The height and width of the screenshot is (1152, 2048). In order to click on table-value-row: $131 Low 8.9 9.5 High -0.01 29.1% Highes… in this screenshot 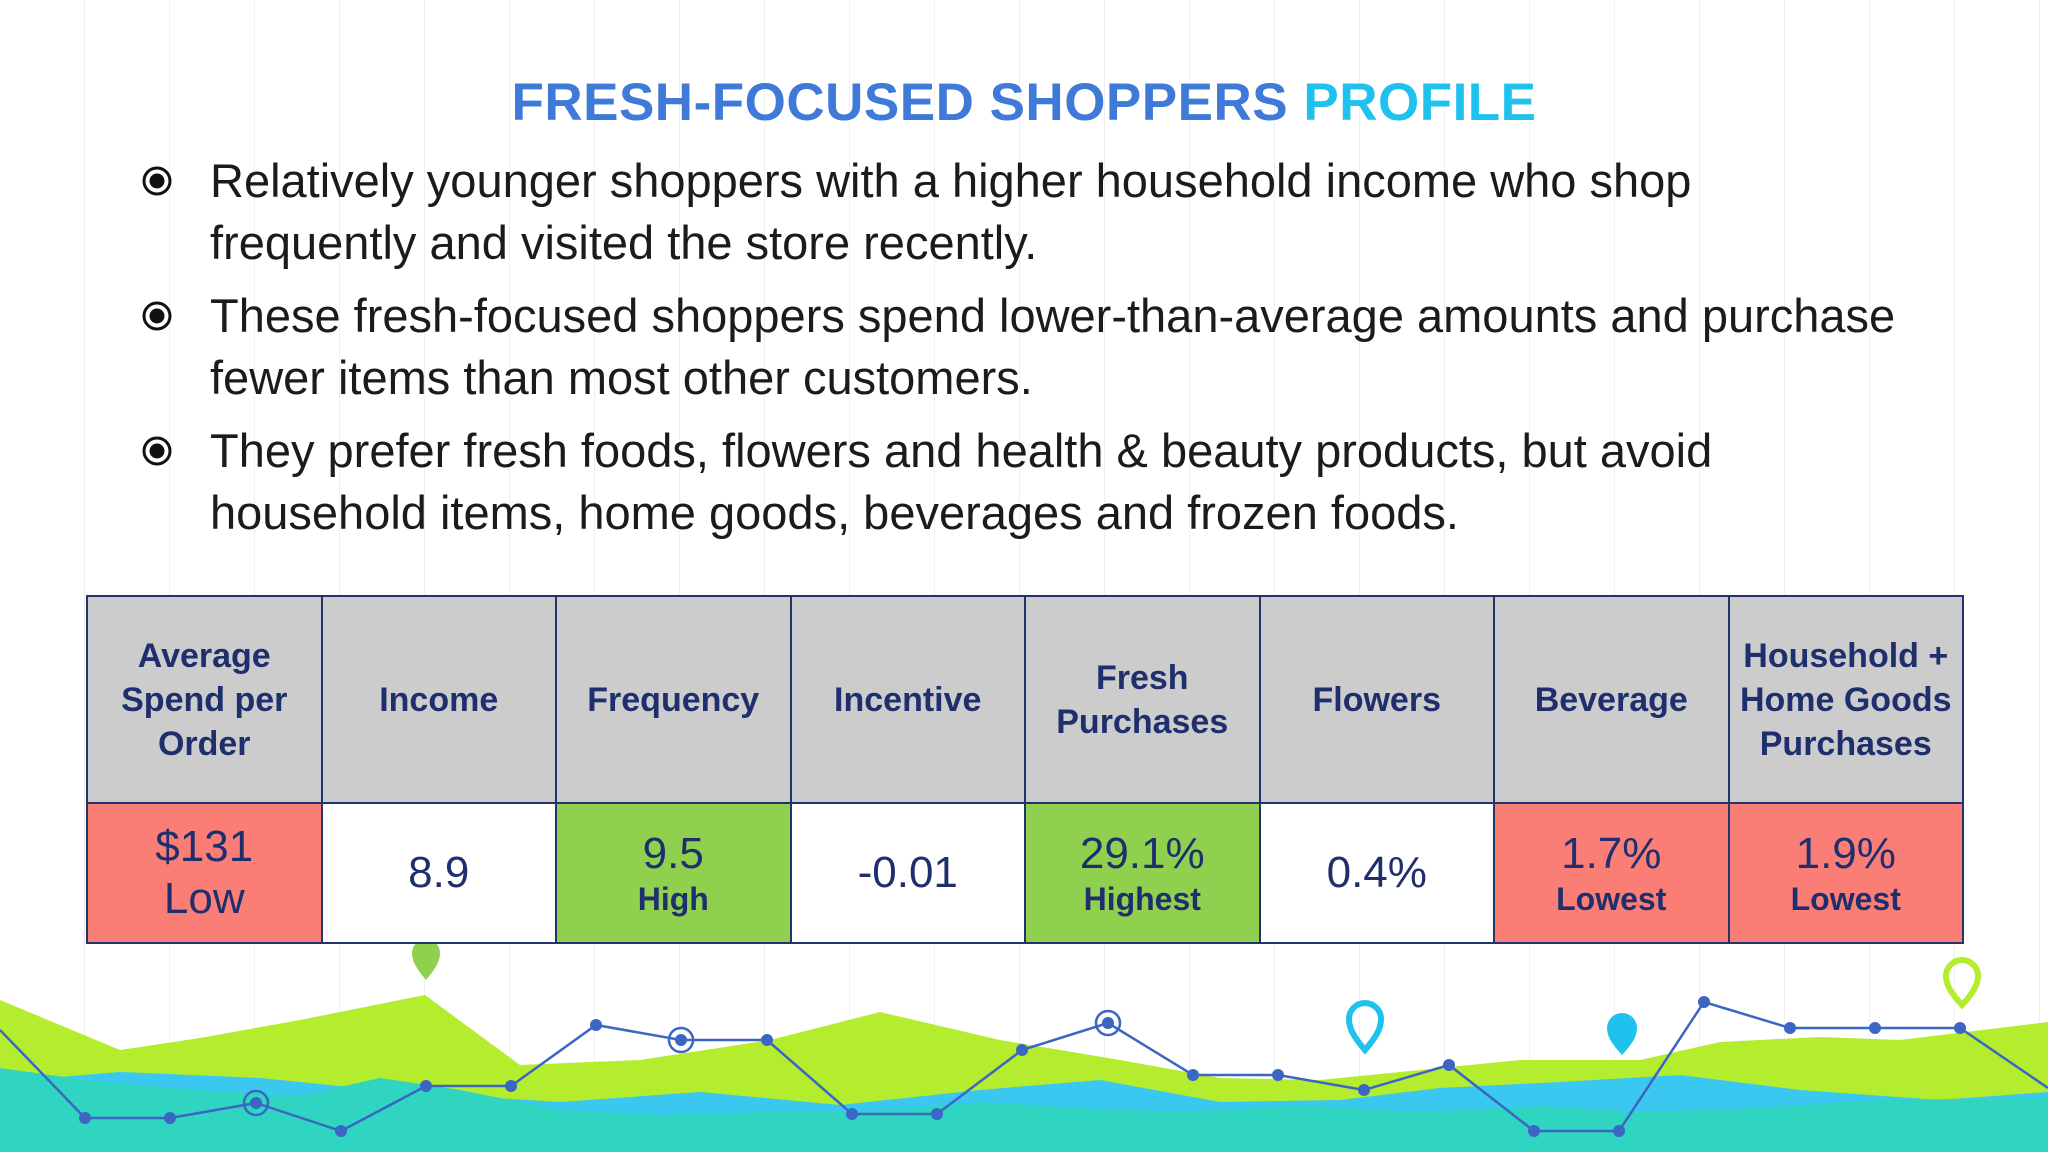, I will do `click(1025, 873)`.